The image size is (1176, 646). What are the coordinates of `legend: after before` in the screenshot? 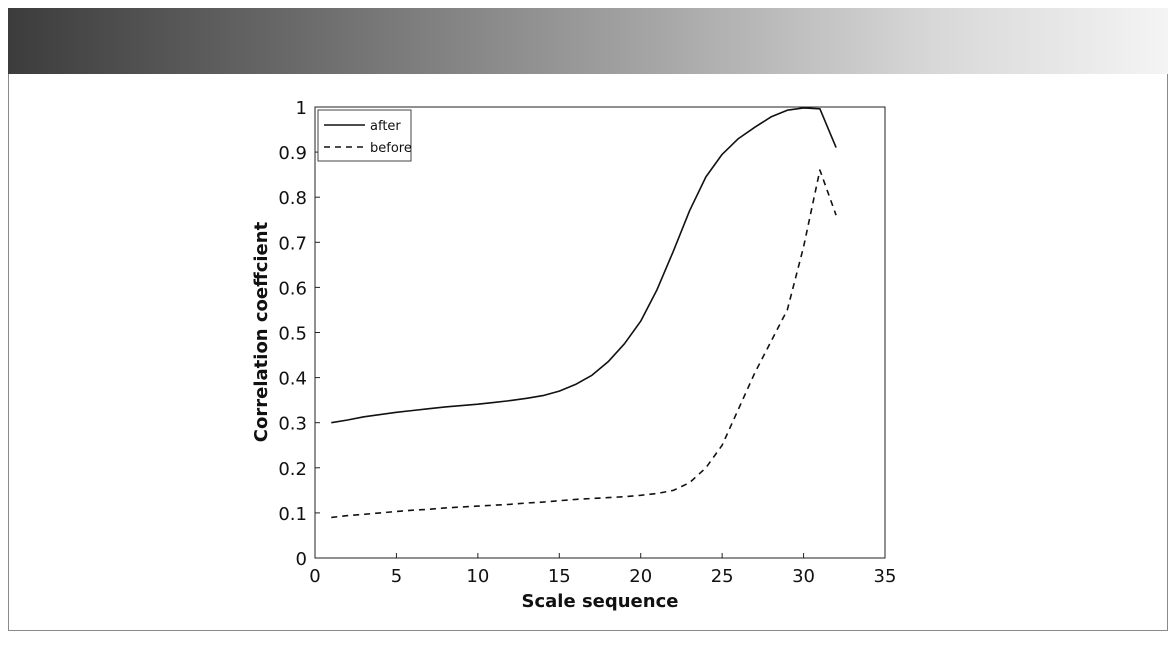 It's located at (364, 135).